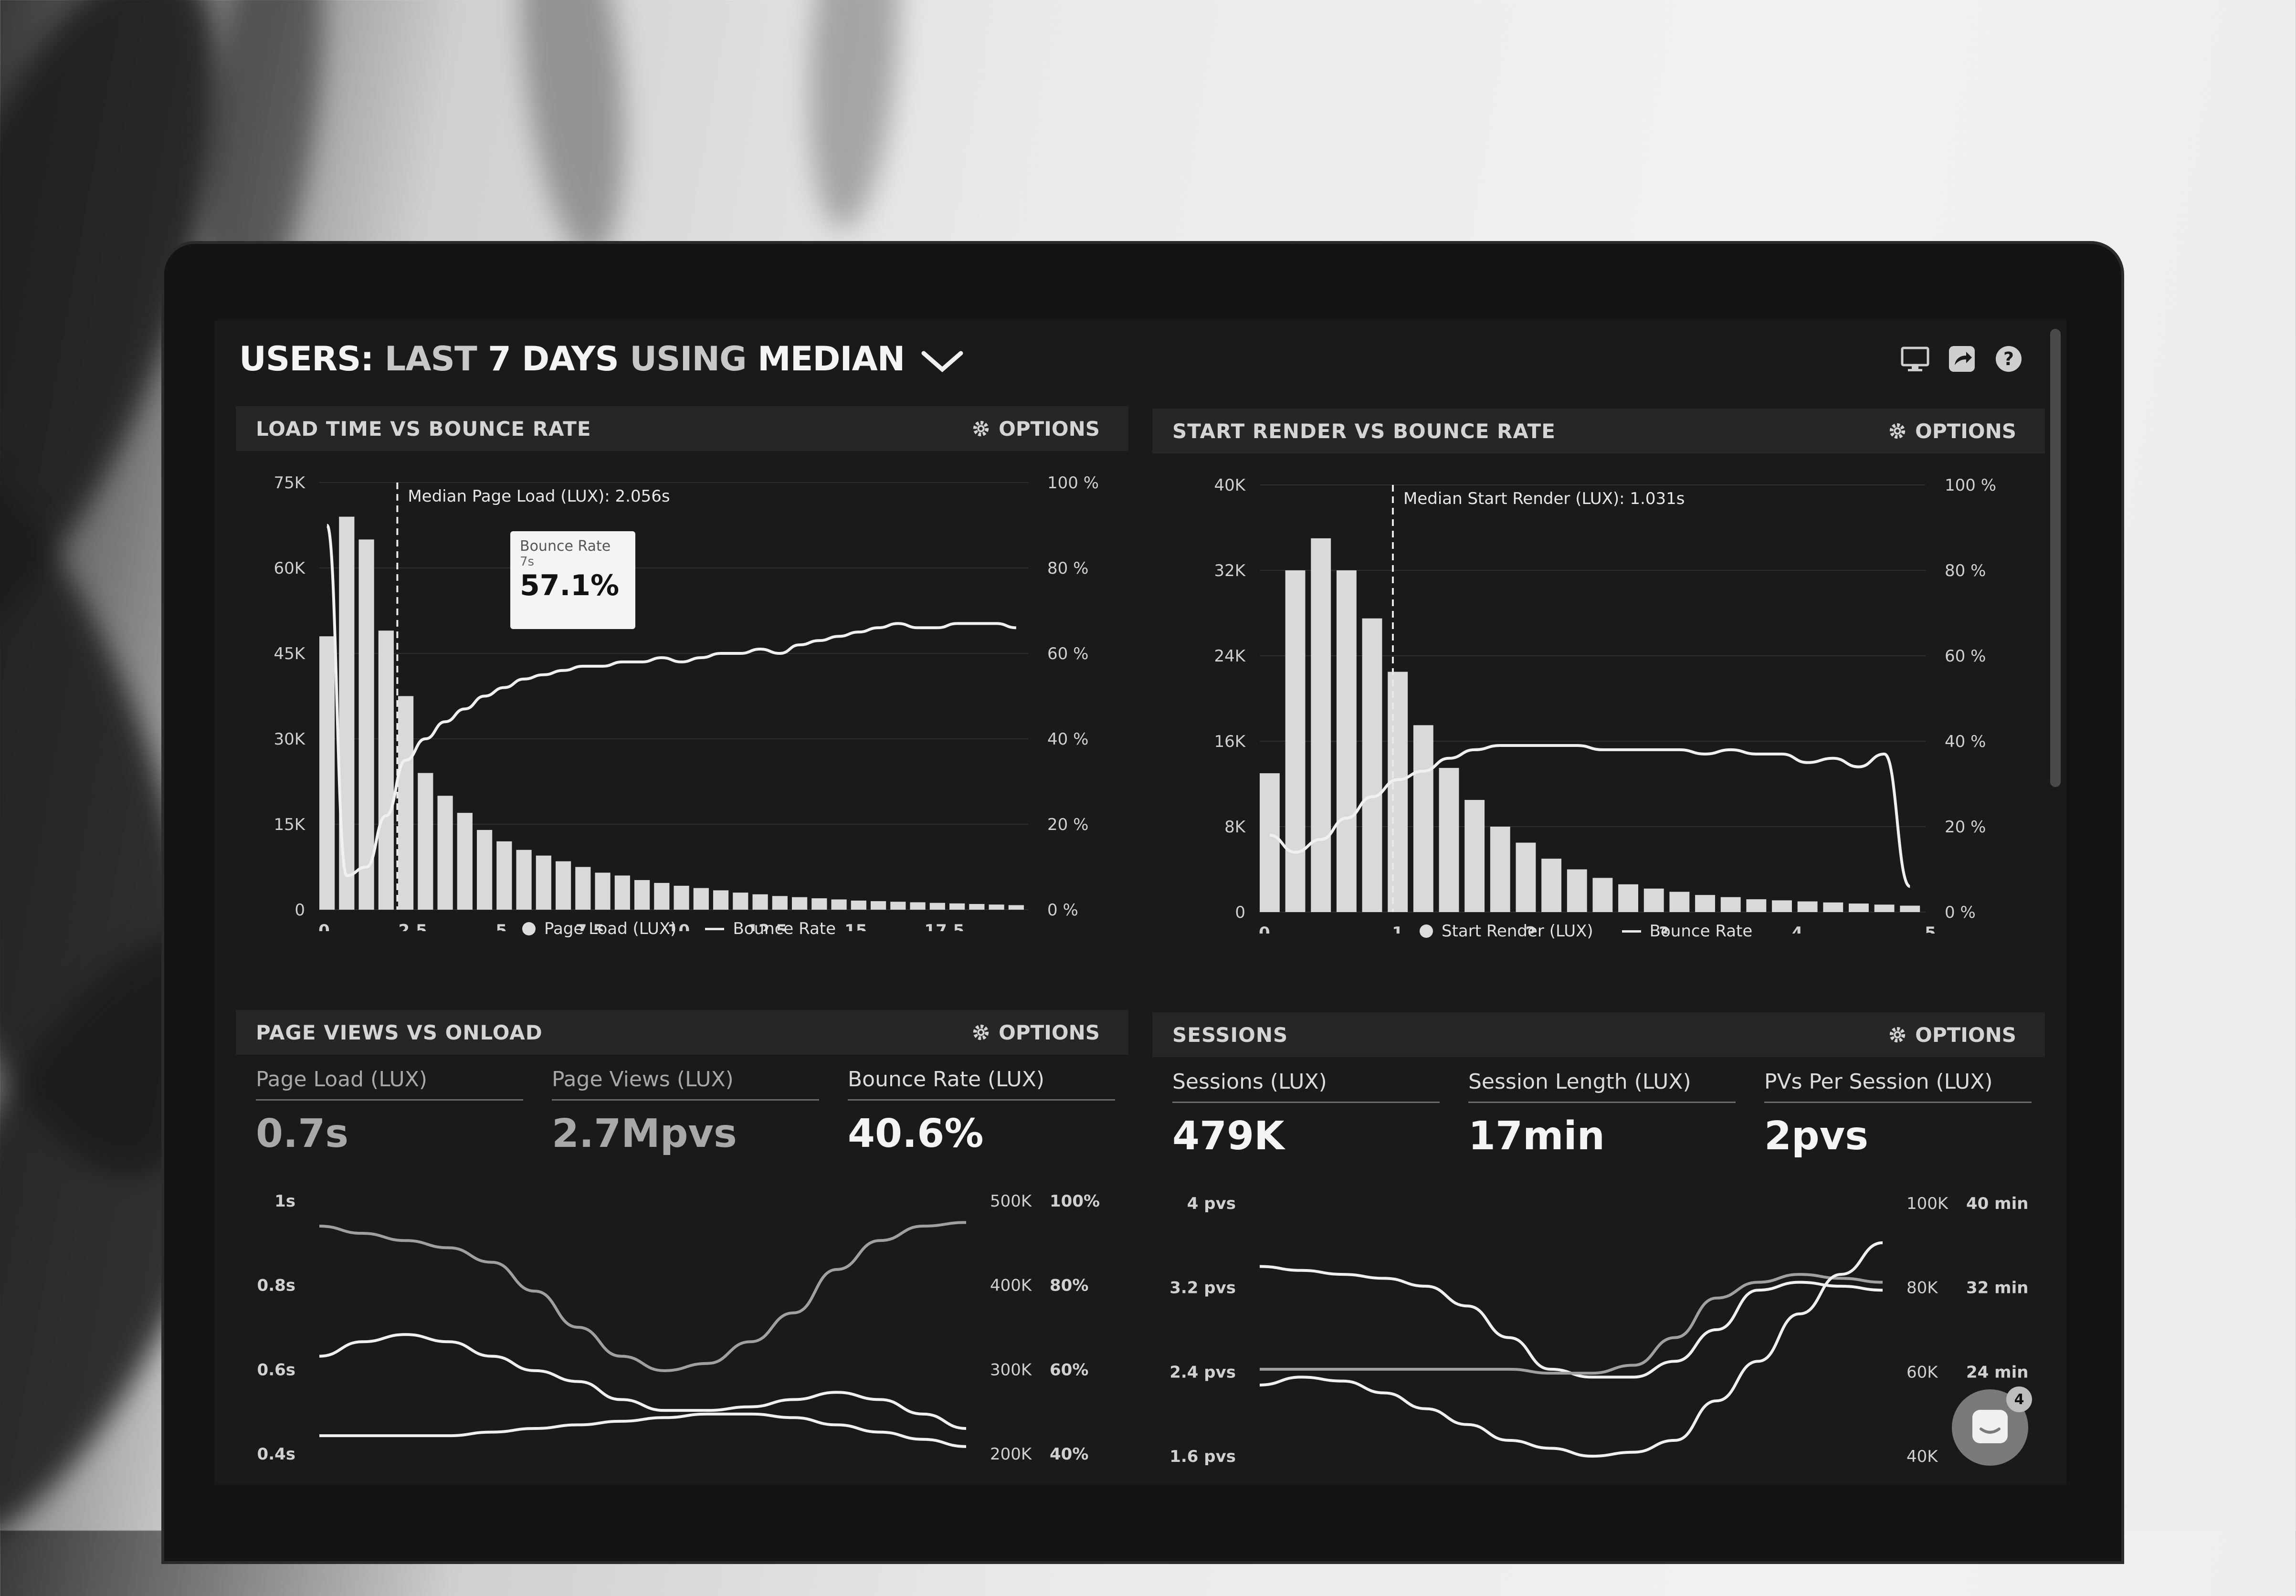 Image resolution: width=2296 pixels, height=1596 pixels. What do you see at coordinates (599, 929) in the screenshot?
I see `legend-item-page-load: Page Load (LUX)` at bounding box center [599, 929].